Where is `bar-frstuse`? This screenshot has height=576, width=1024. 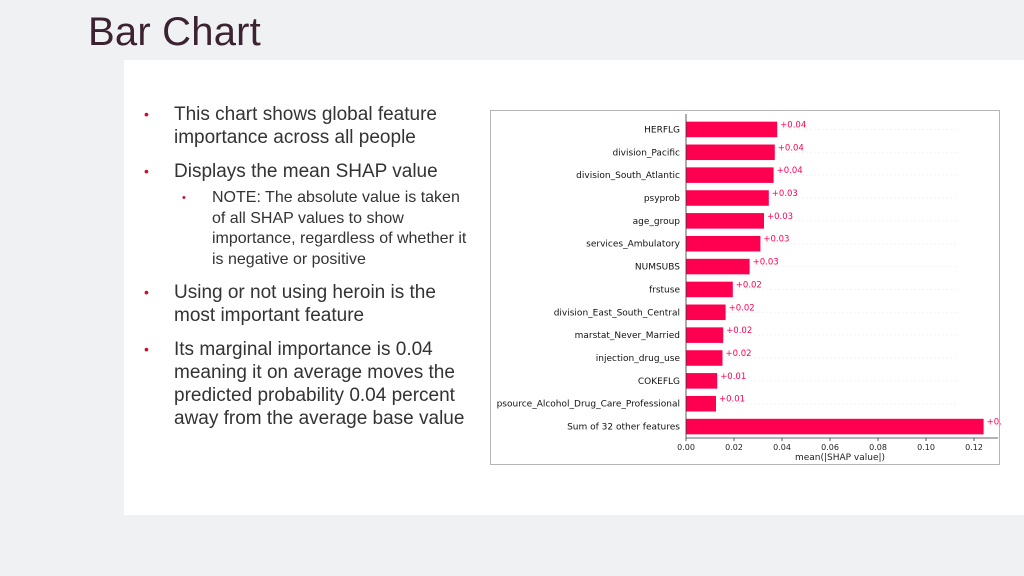 bar-frstuse is located at coordinates (709, 289).